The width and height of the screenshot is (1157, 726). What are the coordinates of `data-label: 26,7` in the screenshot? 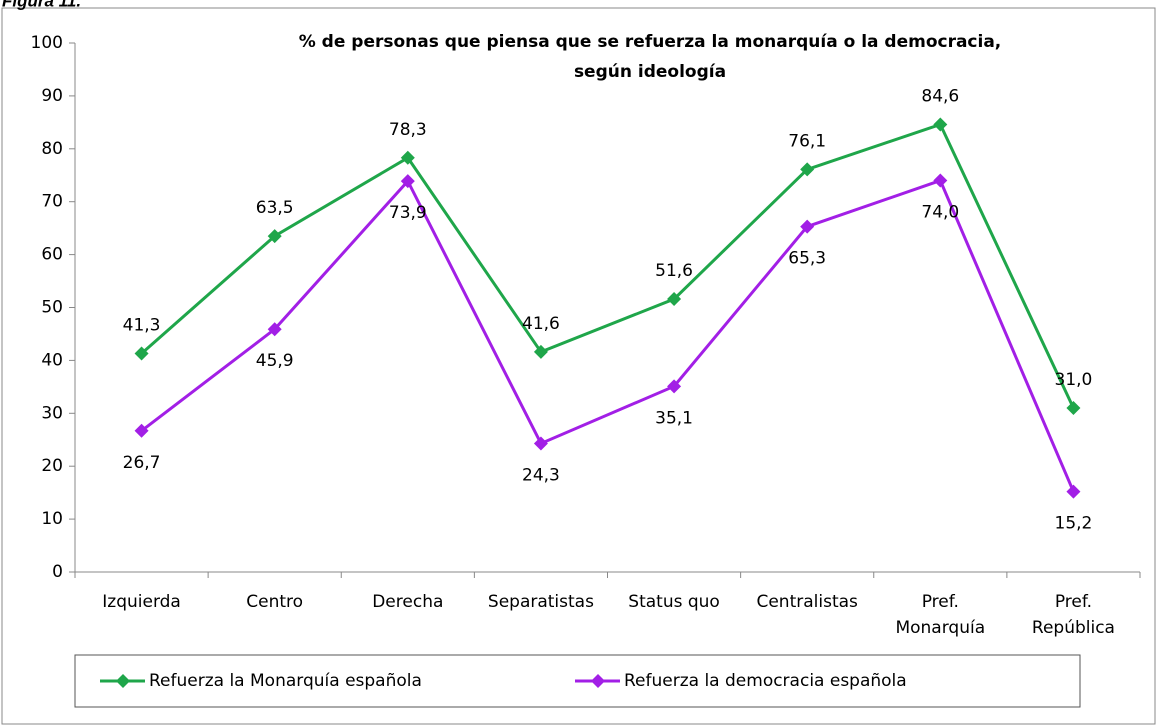 It's located at (142, 463).